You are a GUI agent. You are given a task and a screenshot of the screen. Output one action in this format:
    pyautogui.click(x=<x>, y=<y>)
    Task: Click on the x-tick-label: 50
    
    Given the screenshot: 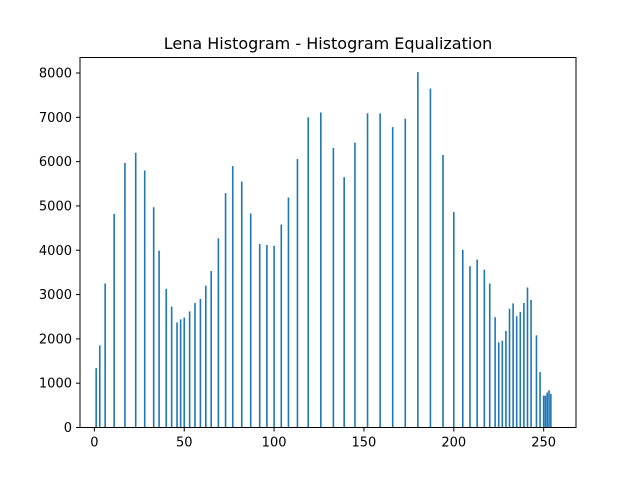 What is the action you would take?
    pyautogui.click(x=184, y=443)
    